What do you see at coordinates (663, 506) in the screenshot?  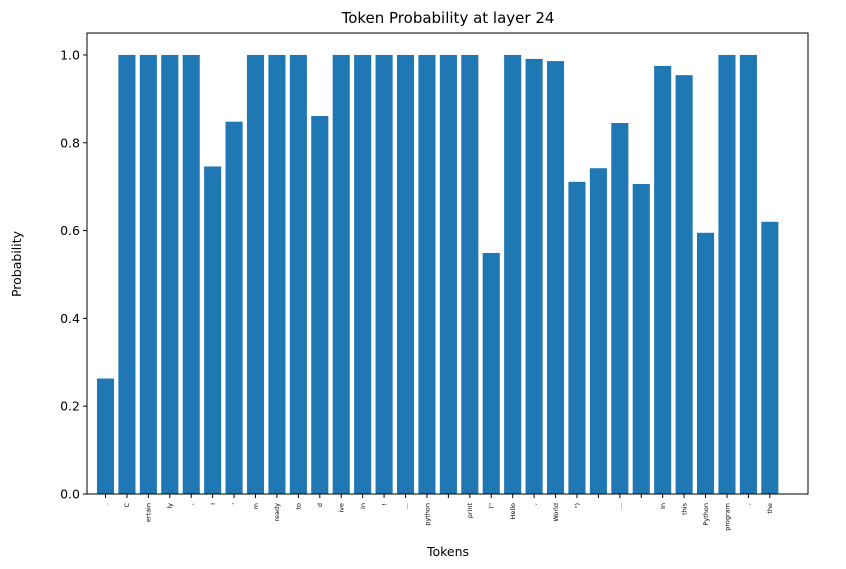 I see `x-tick-label: In` at bounding box center [663, 506].